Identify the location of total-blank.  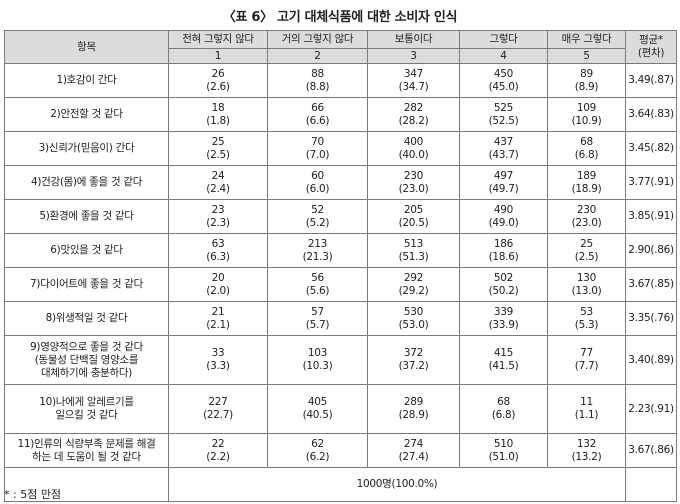
(86, 484).